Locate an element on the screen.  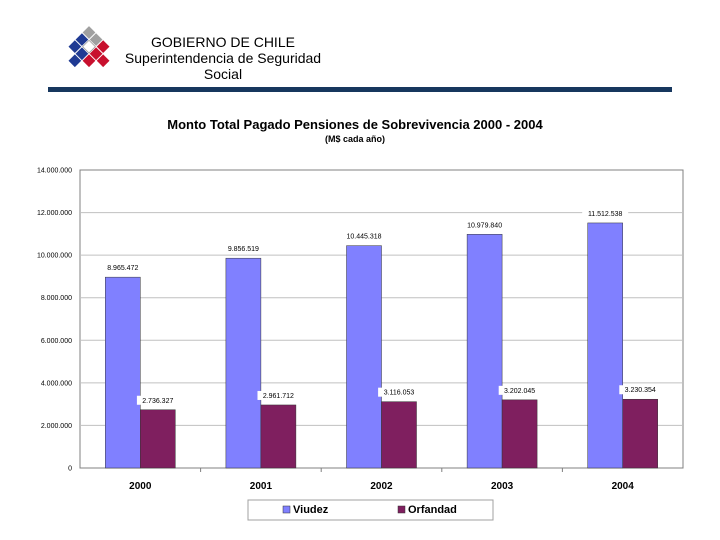
data-label-orfandad-2000: 2.736.327 is located at coordinates (157, 401).